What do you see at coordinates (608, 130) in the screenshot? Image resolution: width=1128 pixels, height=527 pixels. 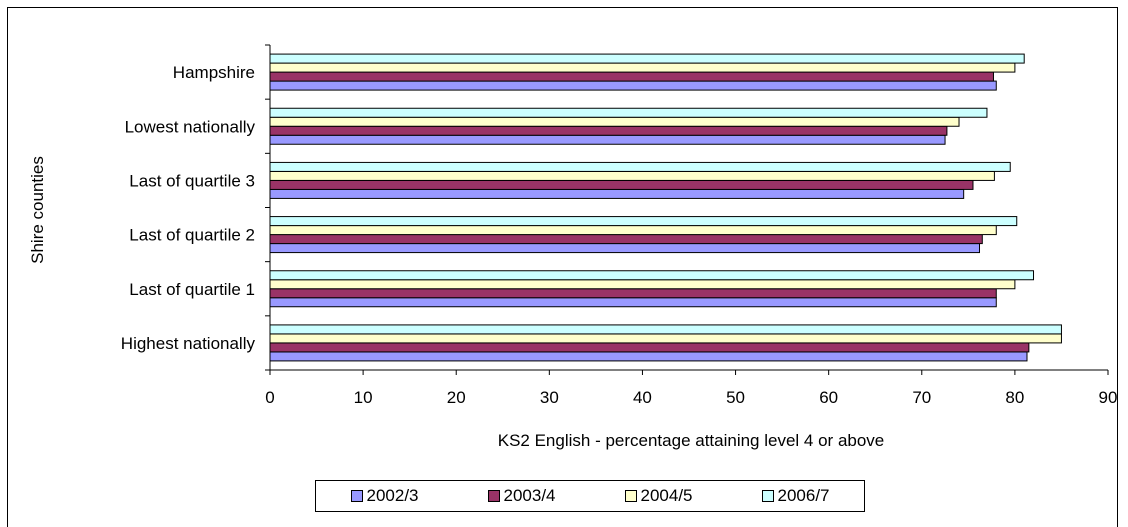 I see `bar-2003-4-lowest-nationally` at bounding box center [608, 130].